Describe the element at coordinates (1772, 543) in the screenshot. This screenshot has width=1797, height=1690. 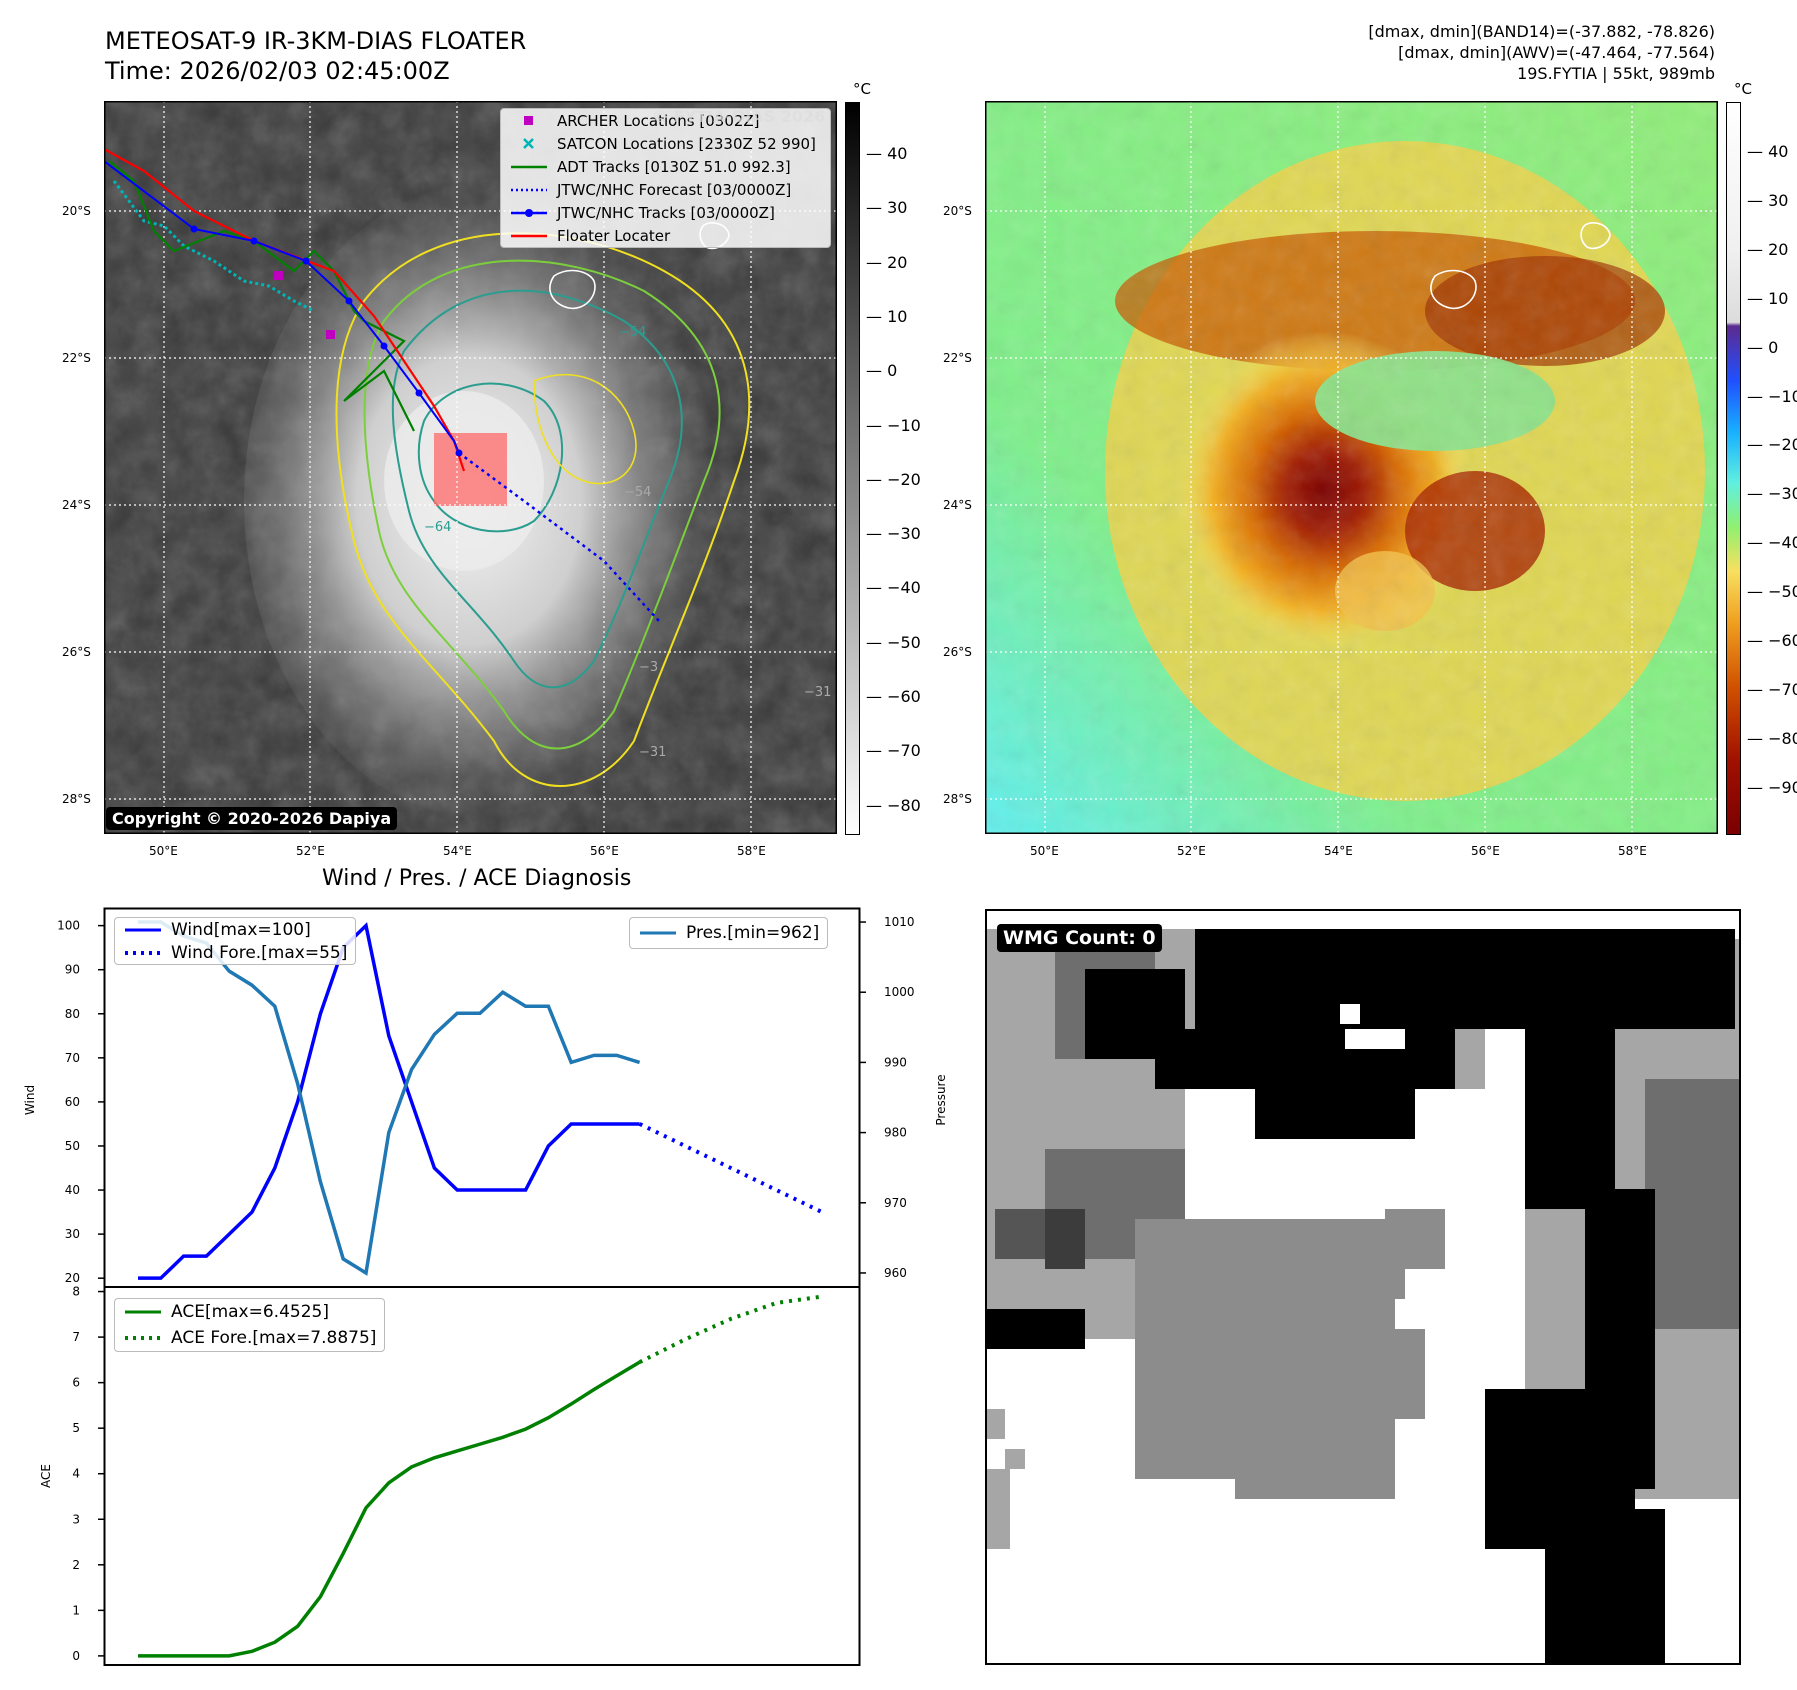
I see `wv-colorbar-tick: — −40` at that location.